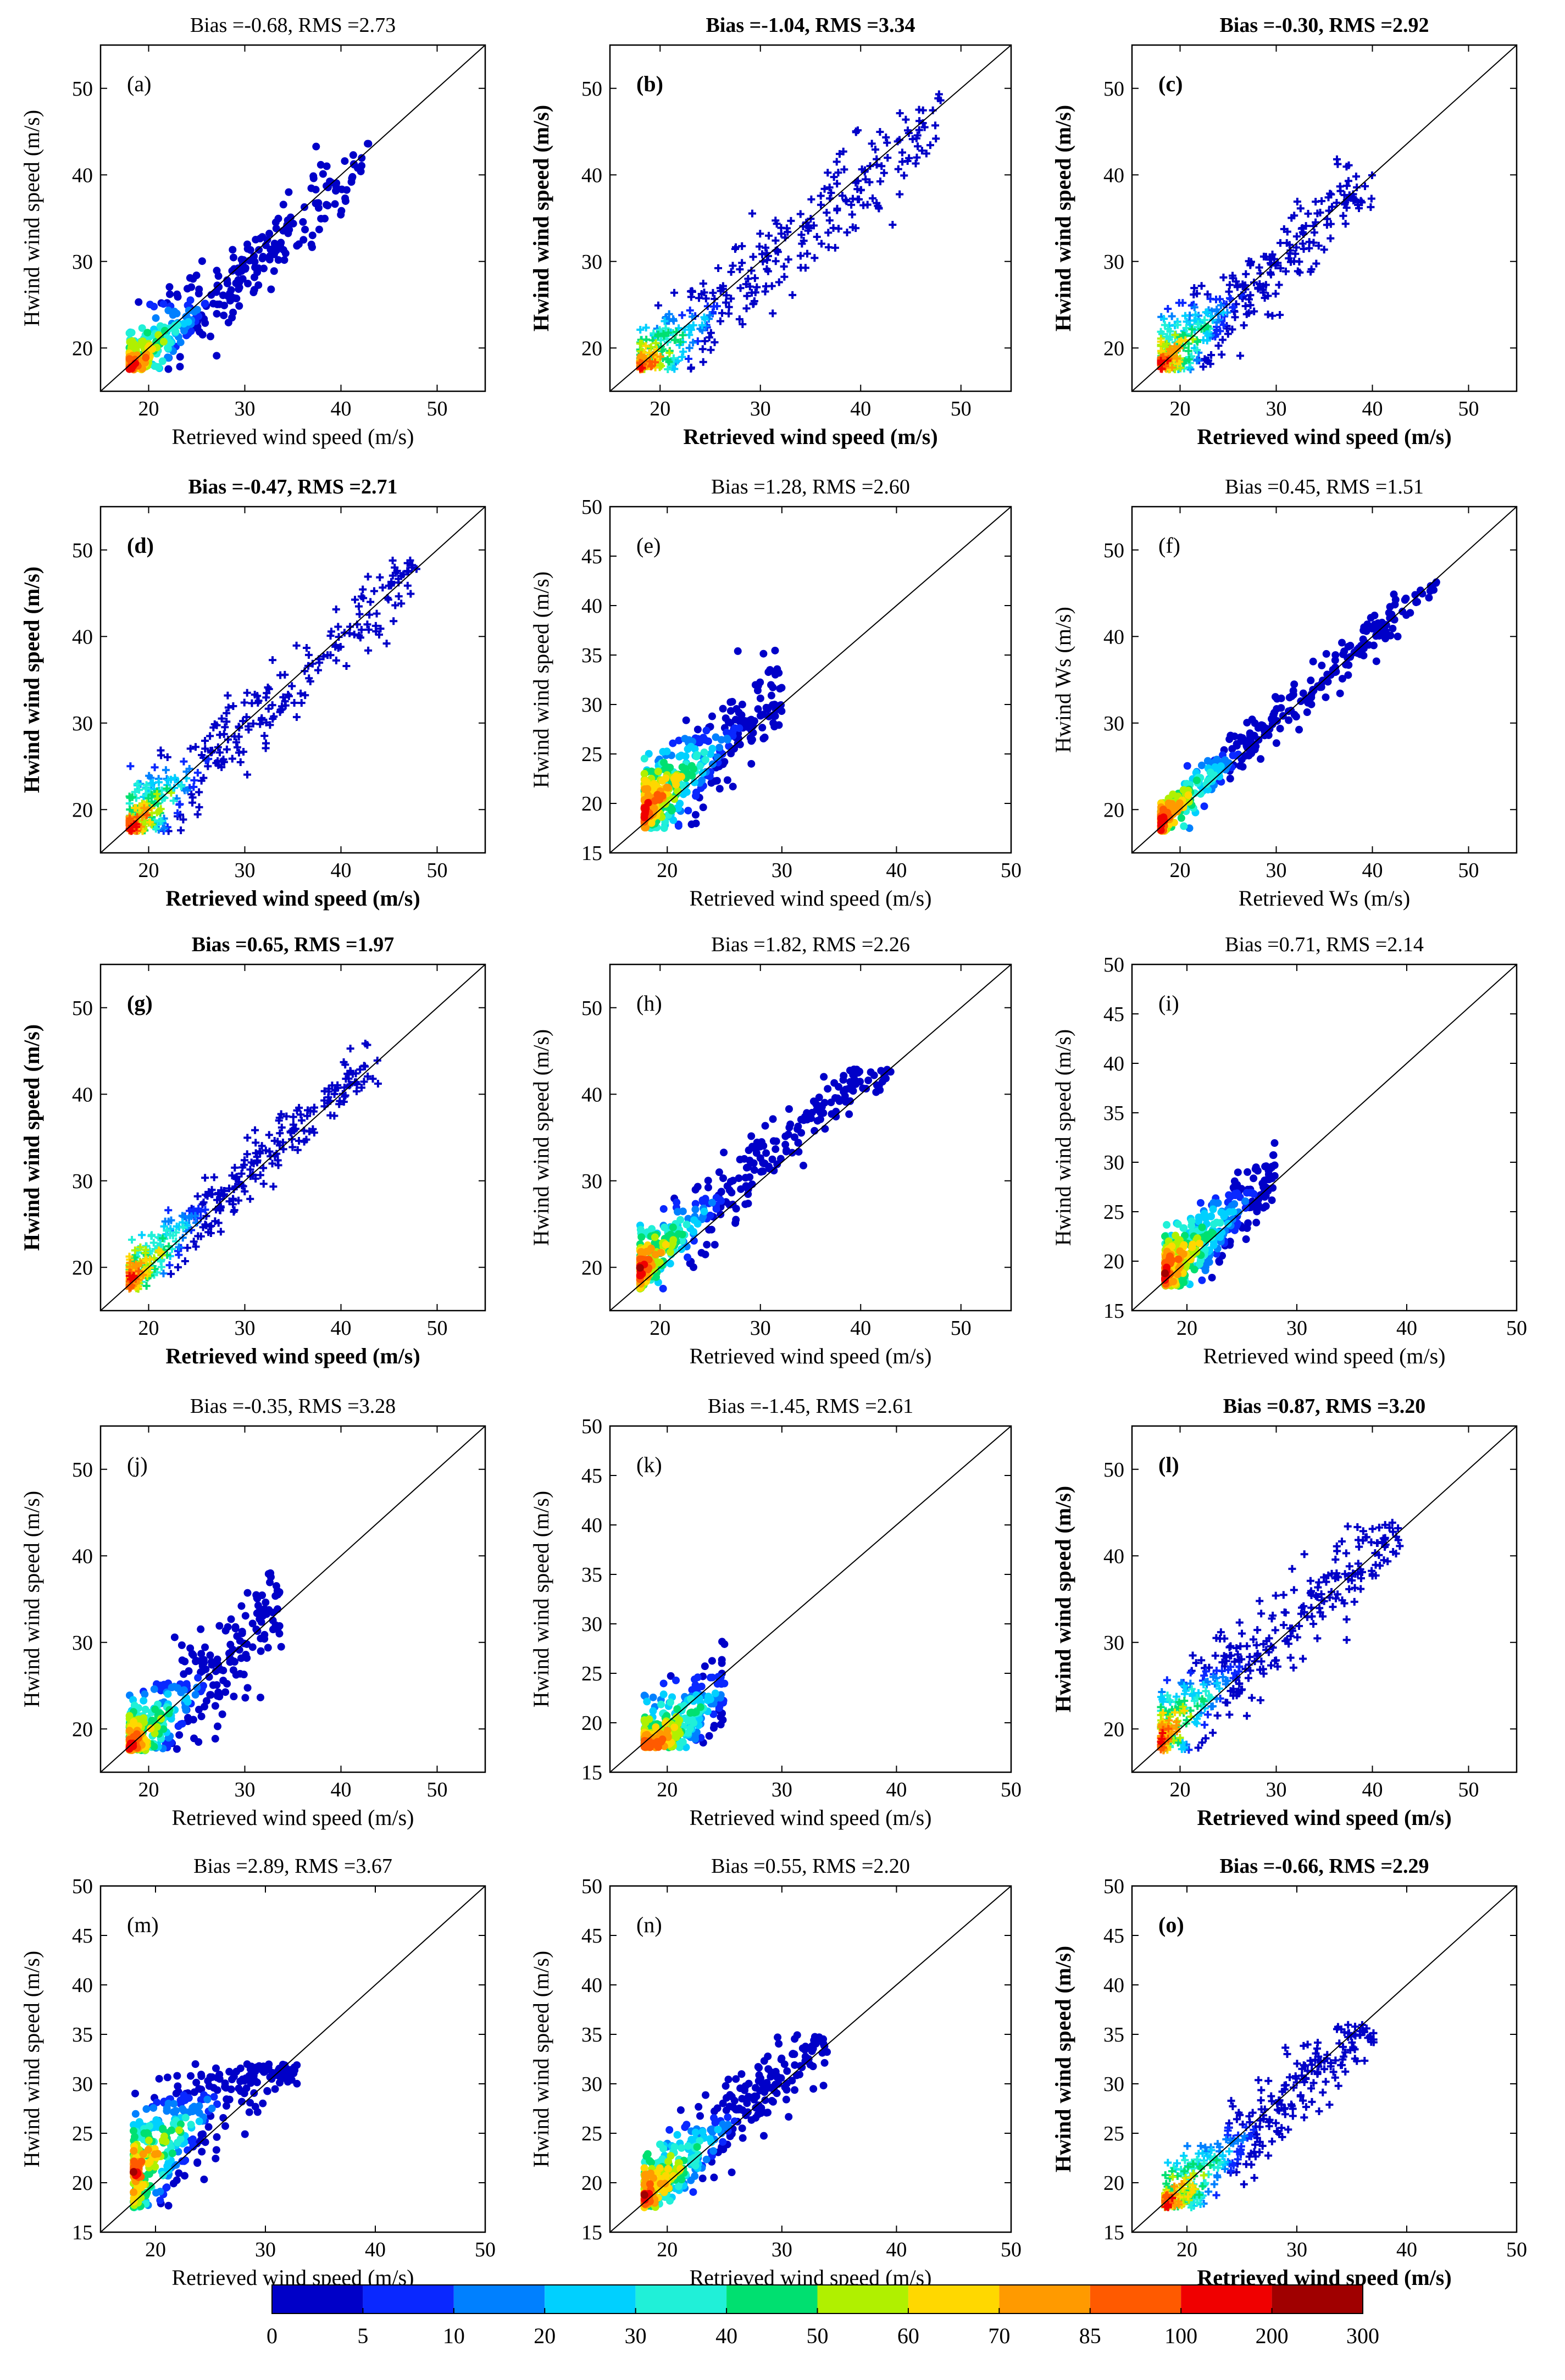 The image size is (1565, 2380). I want to click on y-tick-label: 50, so click(1113, 550).